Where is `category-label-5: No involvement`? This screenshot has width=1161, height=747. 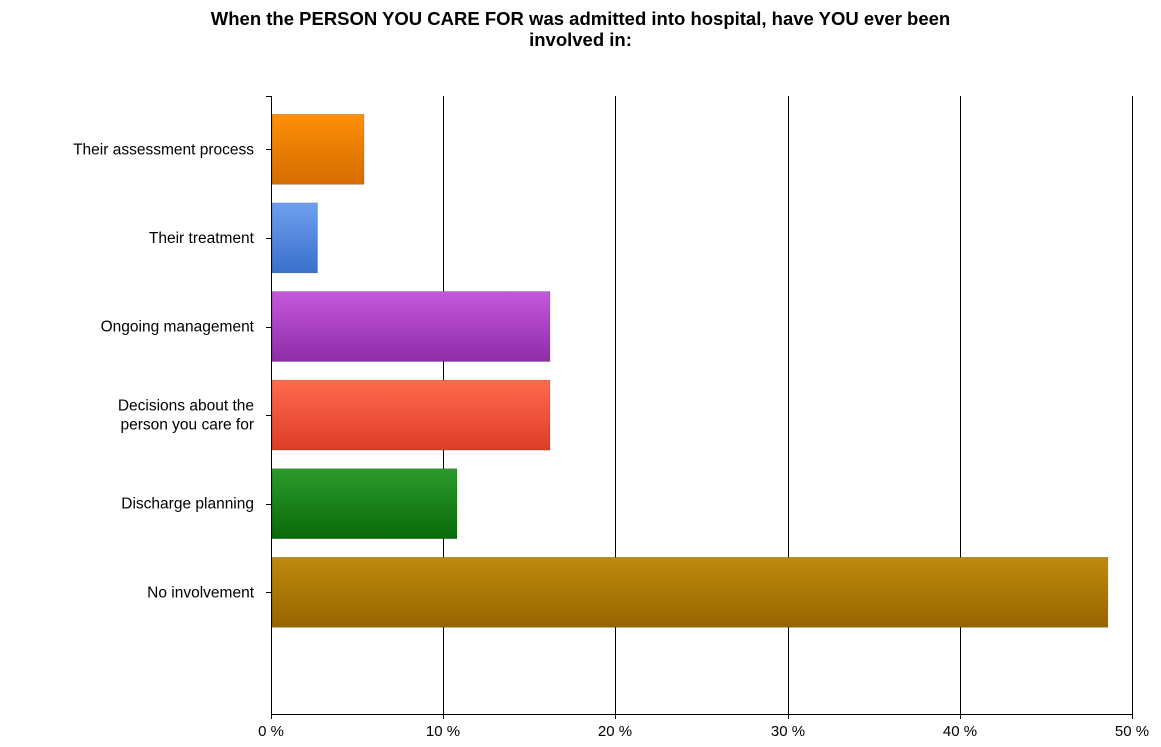 category-label-5: No involvement is located at coordinates (201, 592).